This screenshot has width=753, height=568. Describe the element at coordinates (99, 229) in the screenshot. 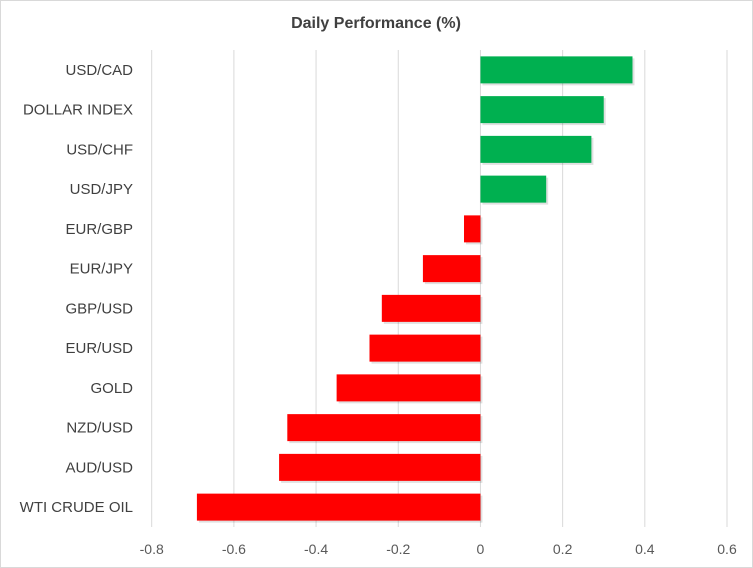

I see `category-label: EUR/GBP` at that location.